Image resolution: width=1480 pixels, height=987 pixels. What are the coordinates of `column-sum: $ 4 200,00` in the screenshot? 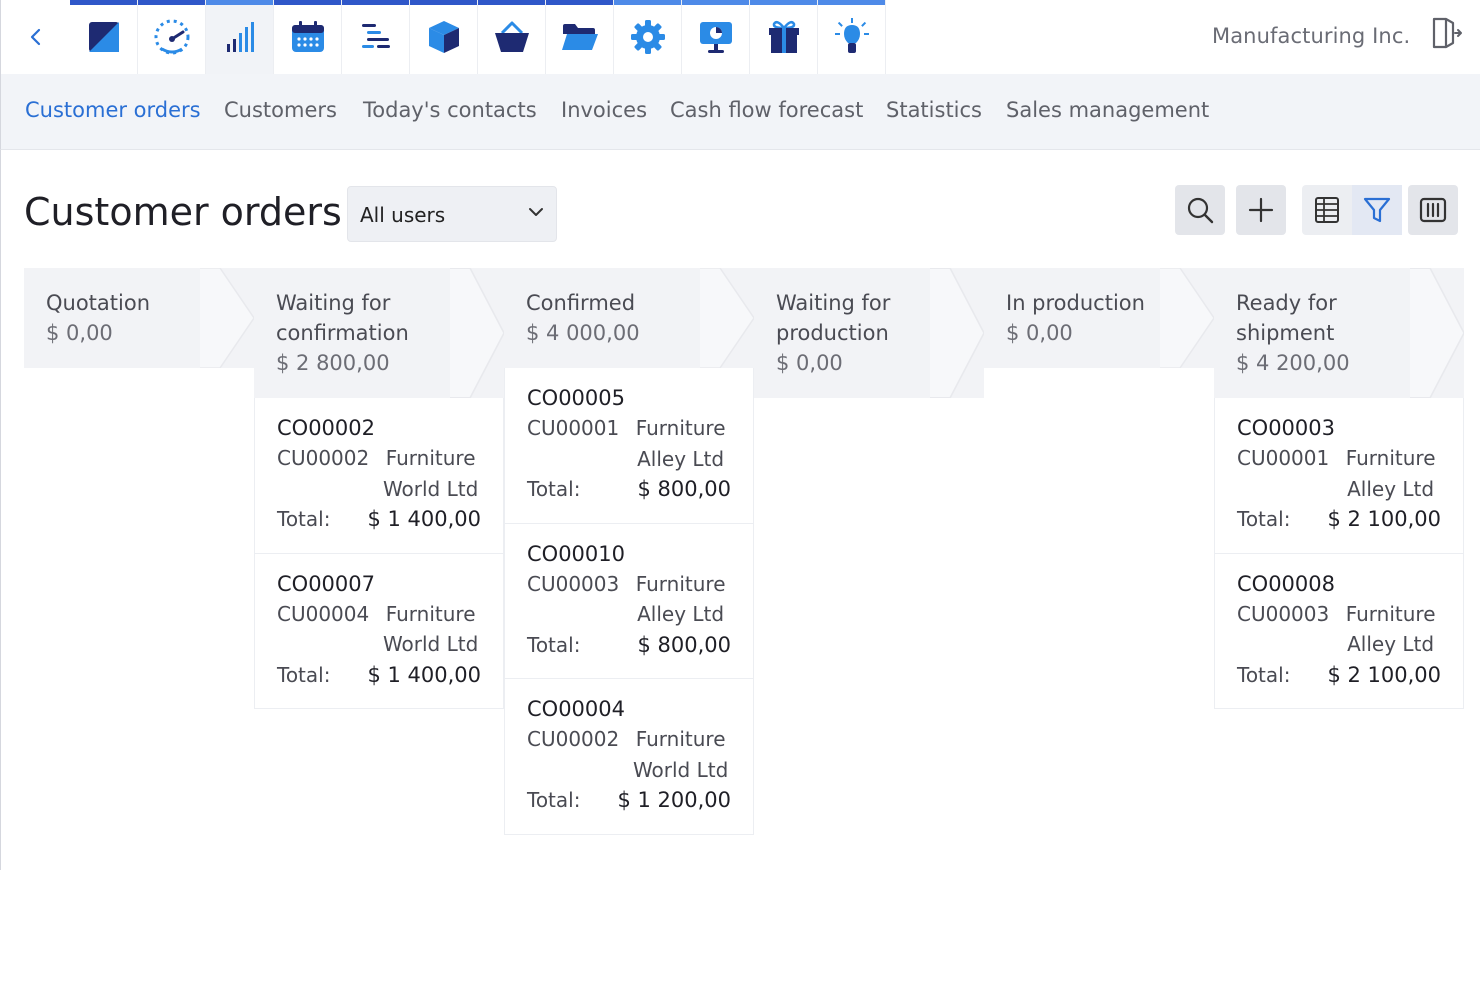 It's located at (1293, 363).